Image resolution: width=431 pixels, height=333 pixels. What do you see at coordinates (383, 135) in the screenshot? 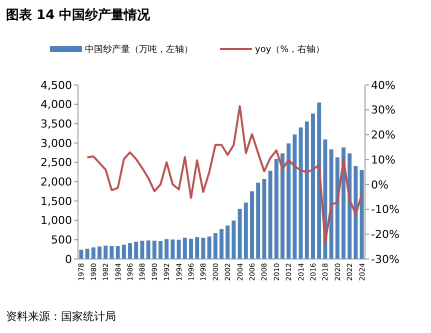
I see `y2-tick-label: 20%` at bounding box center [383, 135].